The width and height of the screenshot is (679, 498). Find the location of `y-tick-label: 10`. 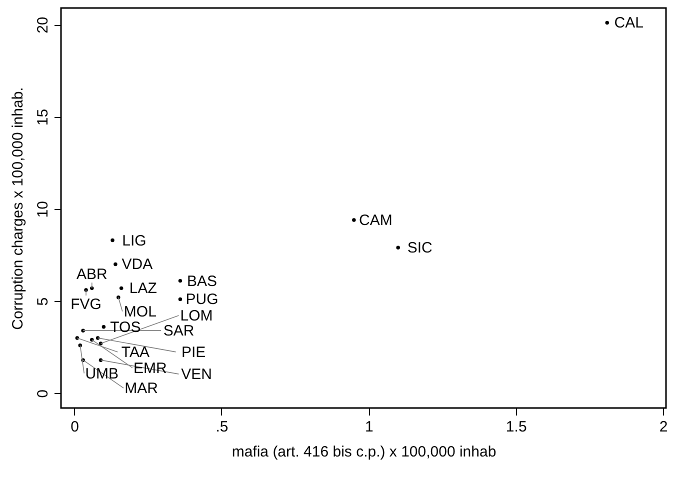

y-tick-label: 10 is located at coordinates (43, 209).